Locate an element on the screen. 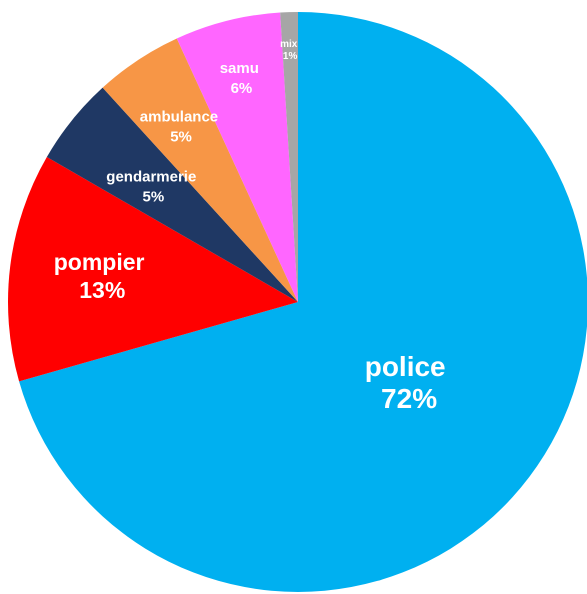 This screenshot has width=587, height=594. slice-label-mix: mix 1% is located at coordinates (290, 50).